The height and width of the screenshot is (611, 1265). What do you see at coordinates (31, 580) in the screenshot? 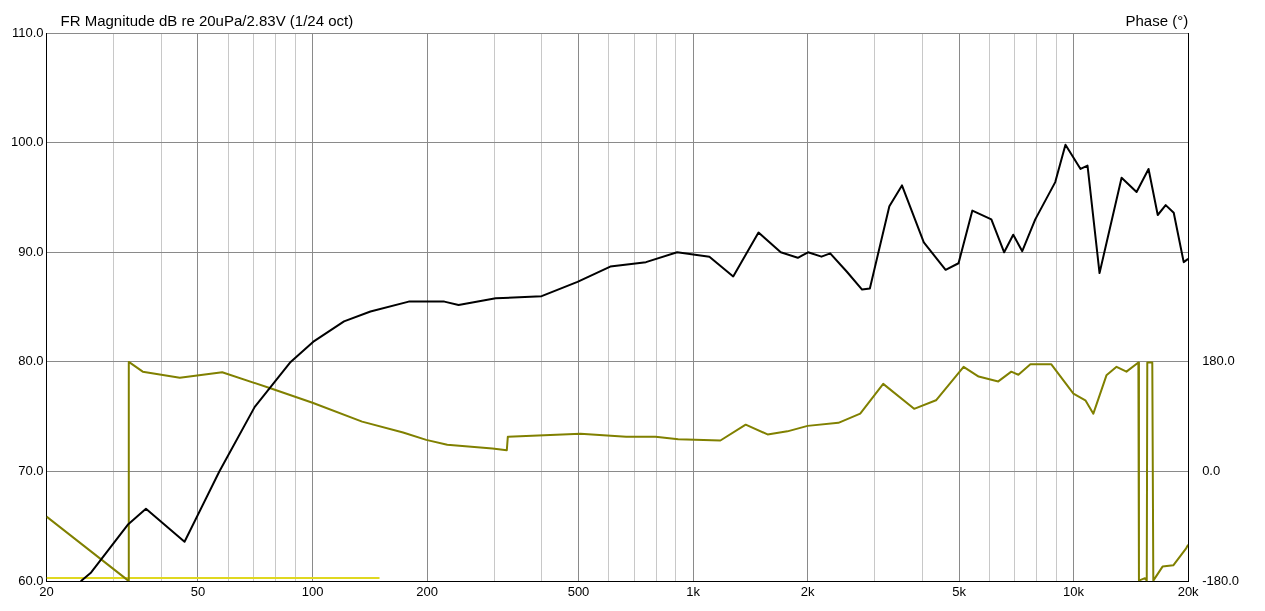
I see `y-tick-label: 60.0` at bounding box center [31, 580].